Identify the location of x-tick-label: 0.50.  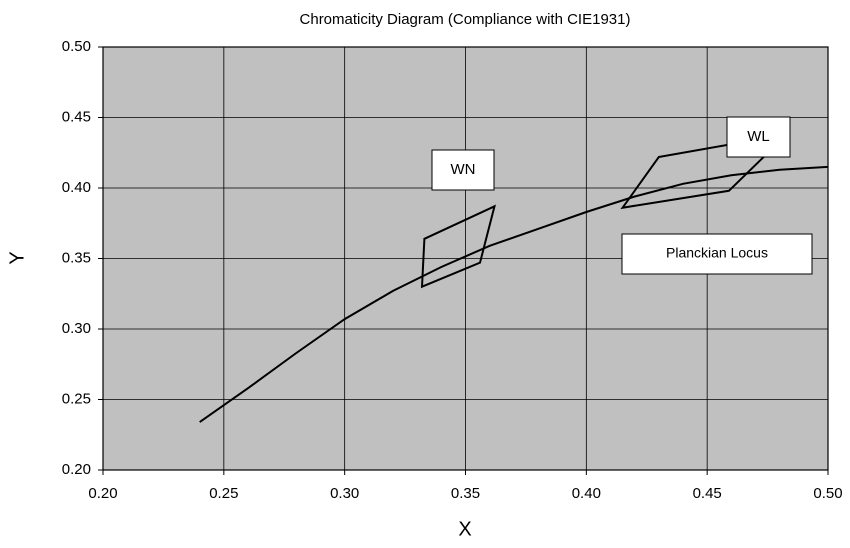
(827, 493).